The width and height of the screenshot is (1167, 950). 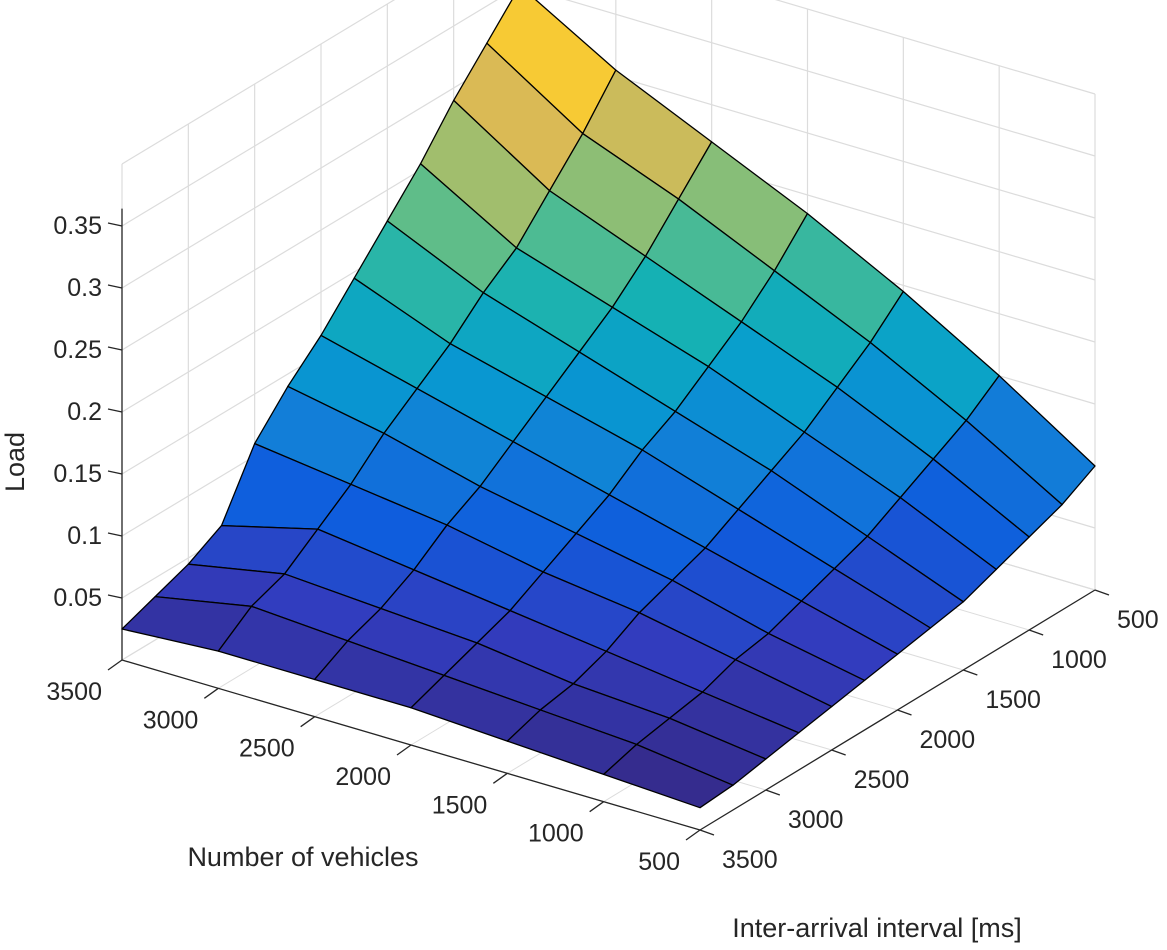 What do you see at coordinates (659, 862) in the screenshot?
I see `x-tick-label: 500` at bounding box center [659, 862].